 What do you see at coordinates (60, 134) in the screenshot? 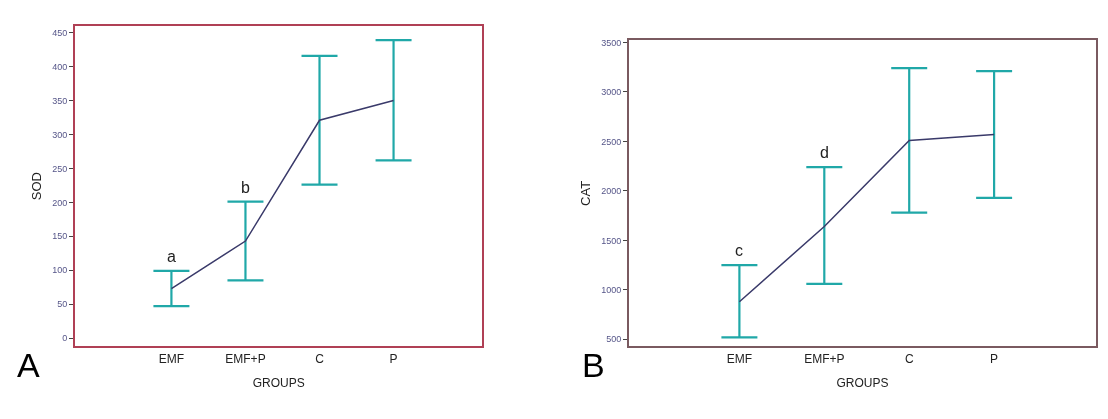
I see `y-tick-label: 300` at bounding box center [60, 134].